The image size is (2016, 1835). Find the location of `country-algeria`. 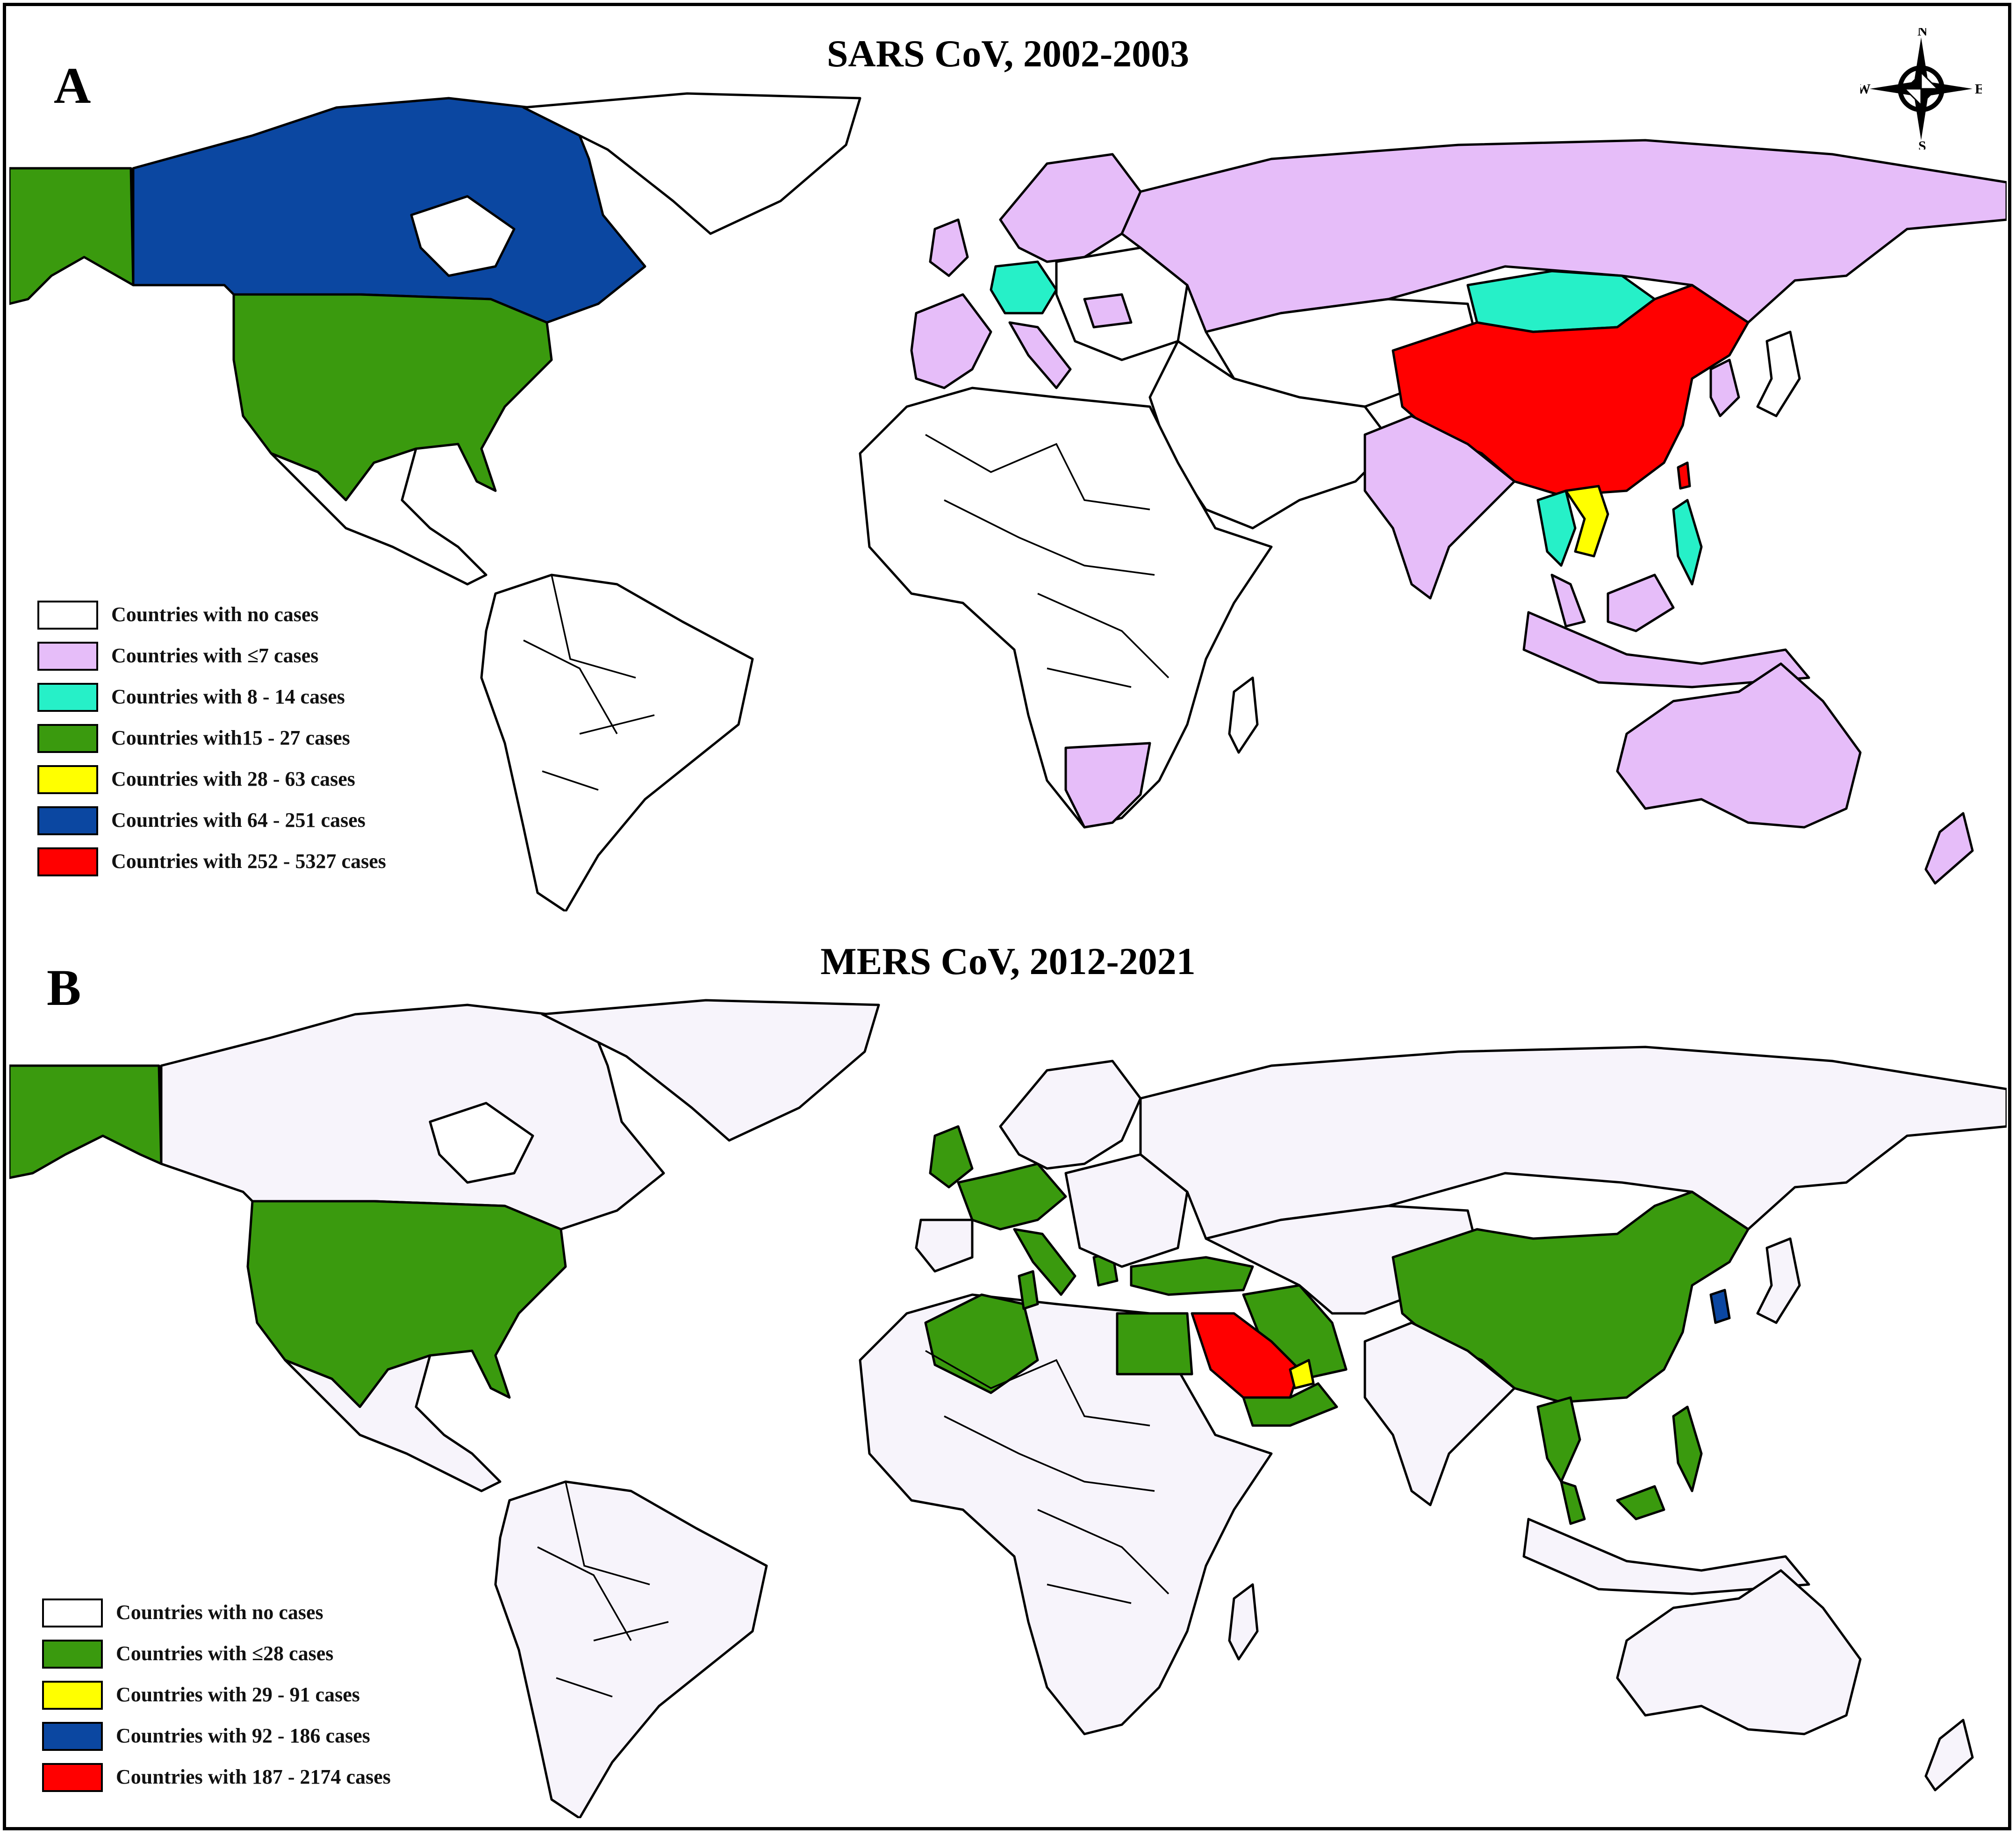

country-algeria is located at coordinates (981, 1343).